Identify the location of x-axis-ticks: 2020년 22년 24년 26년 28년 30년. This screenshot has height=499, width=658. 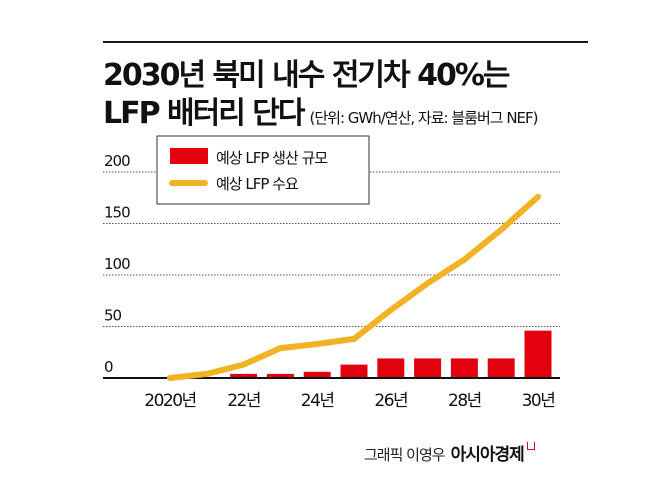
(350, 401).